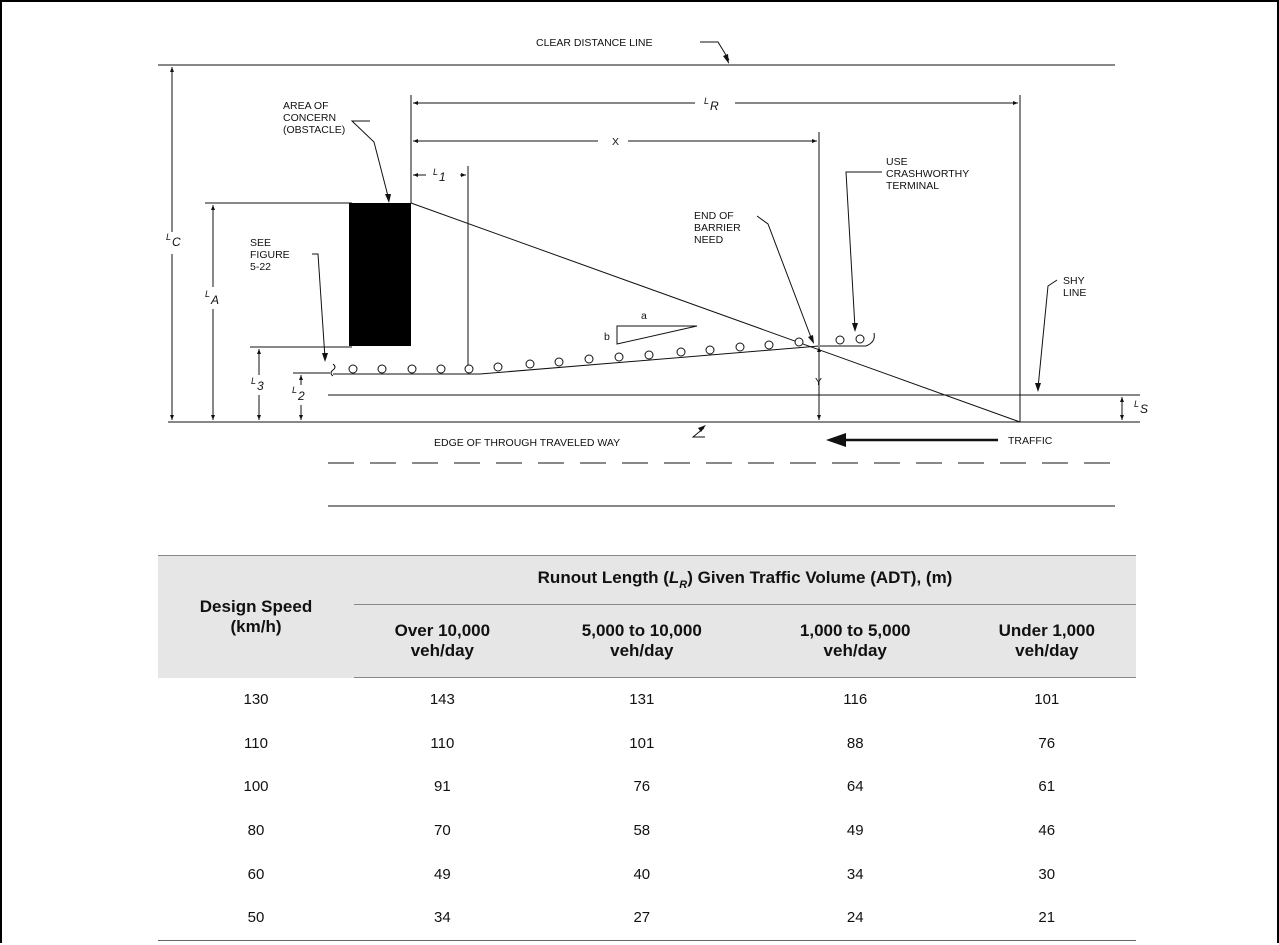  Describe the element at coordinates (1074, 281) in the screenshot. I see `shy-line-label: SHY` at that location.